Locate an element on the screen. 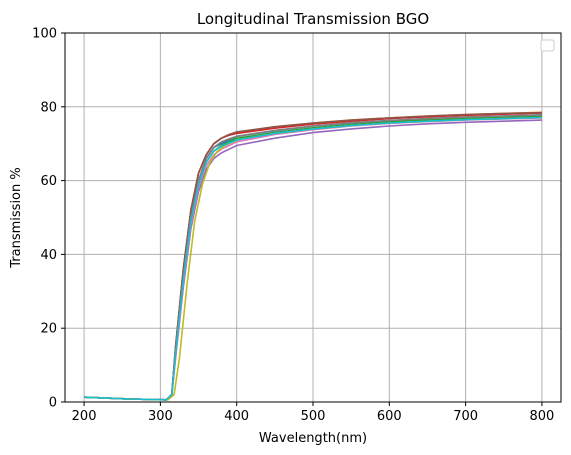  x-tick-label: 700 is located at coordinates (465, 416).